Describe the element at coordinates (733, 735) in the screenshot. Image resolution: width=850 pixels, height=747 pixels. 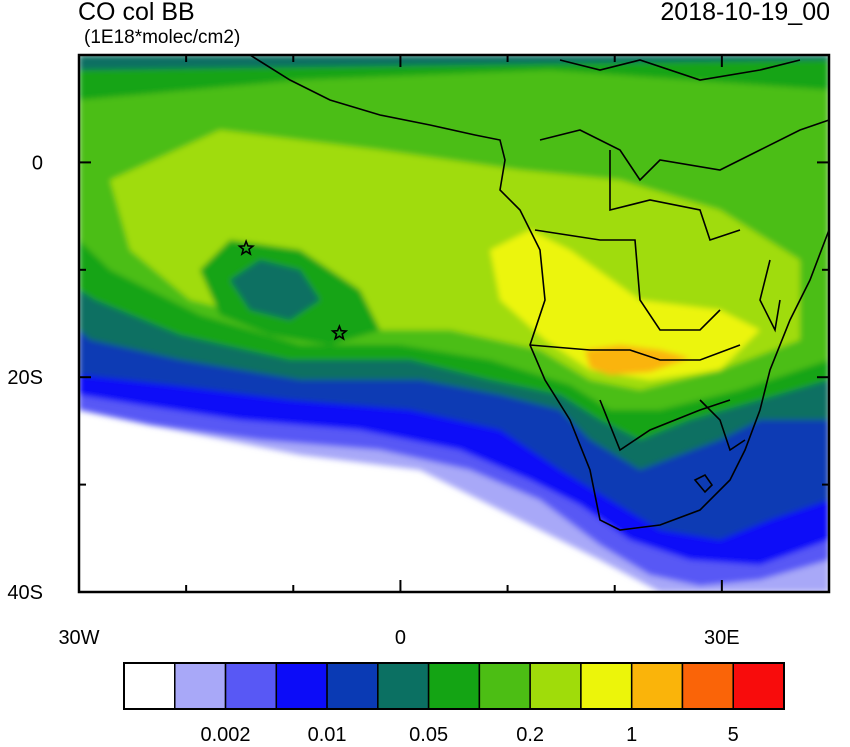
I see `colorbar-label: 5` at that location.